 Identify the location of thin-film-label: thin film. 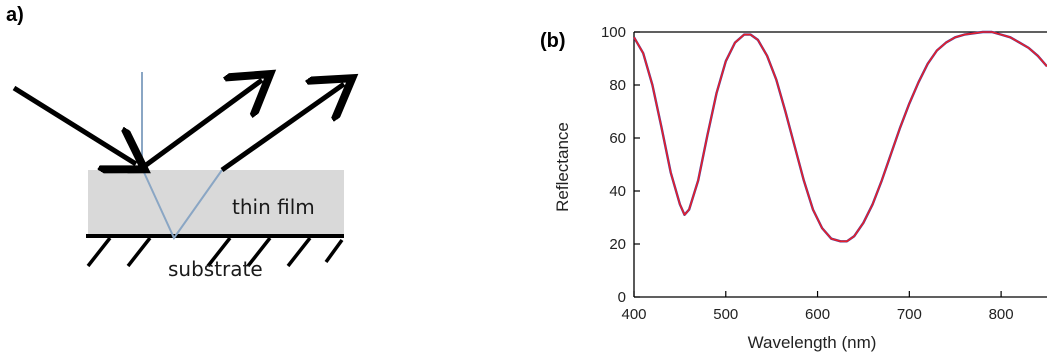
(273, 207).